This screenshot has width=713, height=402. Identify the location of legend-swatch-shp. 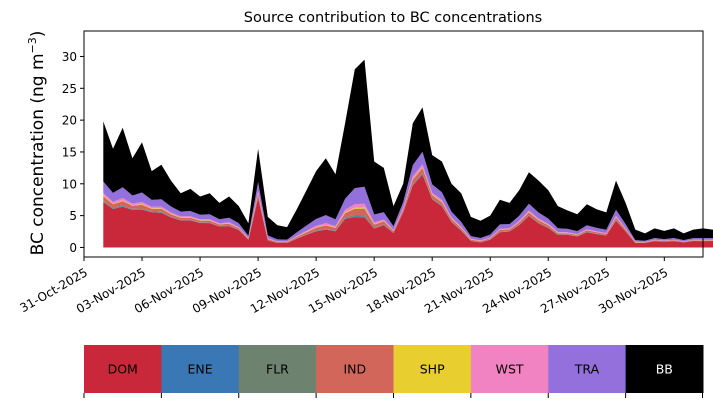
(432, 369).